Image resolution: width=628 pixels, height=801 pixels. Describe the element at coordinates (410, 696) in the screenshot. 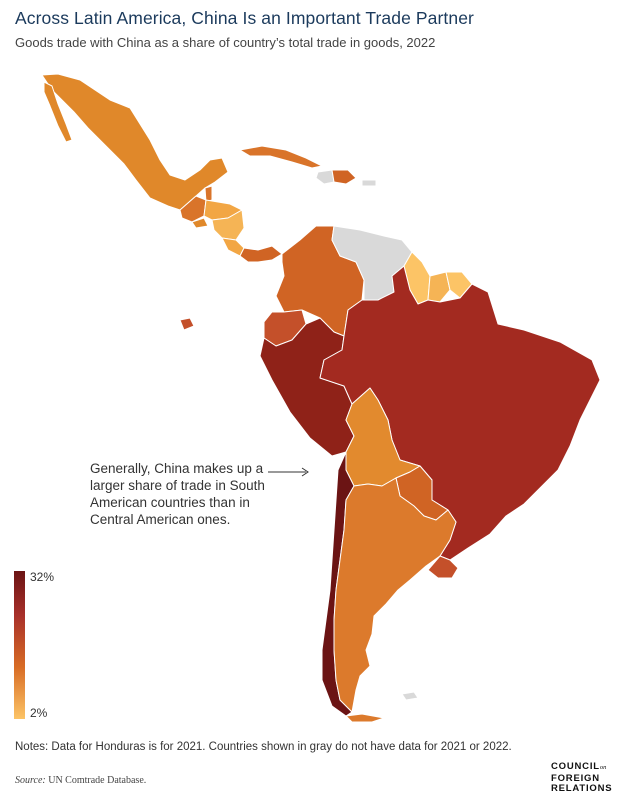

I see `region-falklands: Haiti` at that location.